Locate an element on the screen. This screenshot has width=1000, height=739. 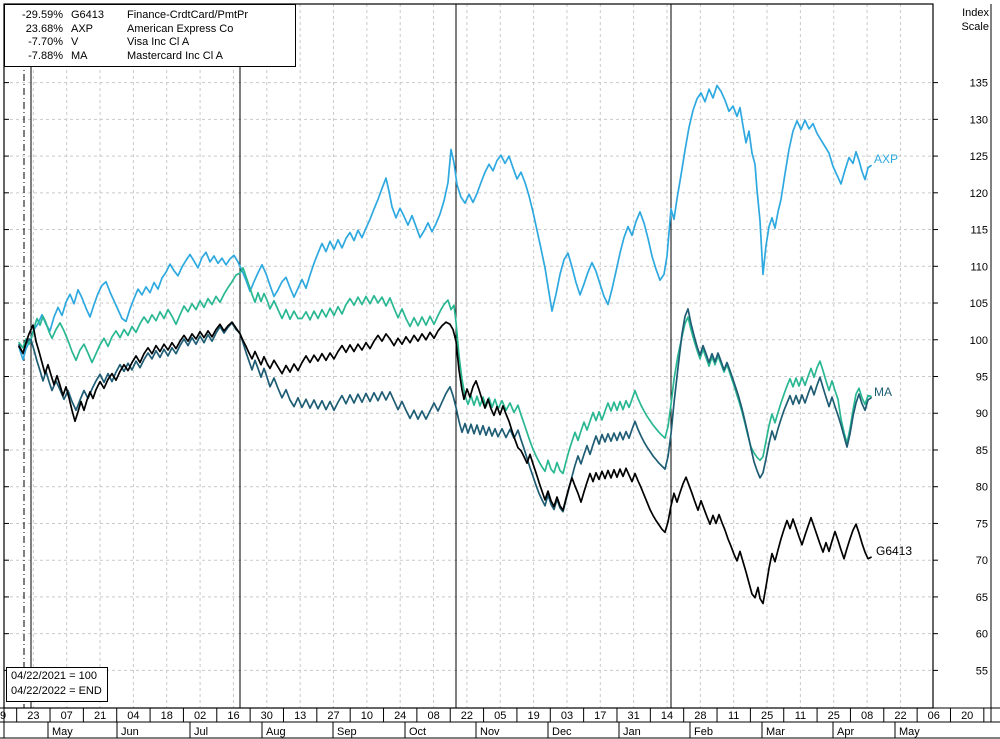
x-axis-month-label: Oct is located at coordinates (417, 732).